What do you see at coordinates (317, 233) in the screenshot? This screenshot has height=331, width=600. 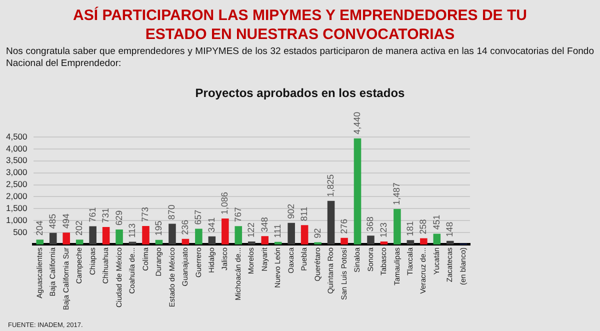 I see `data-label: 92` at bounding box center [317, 233].